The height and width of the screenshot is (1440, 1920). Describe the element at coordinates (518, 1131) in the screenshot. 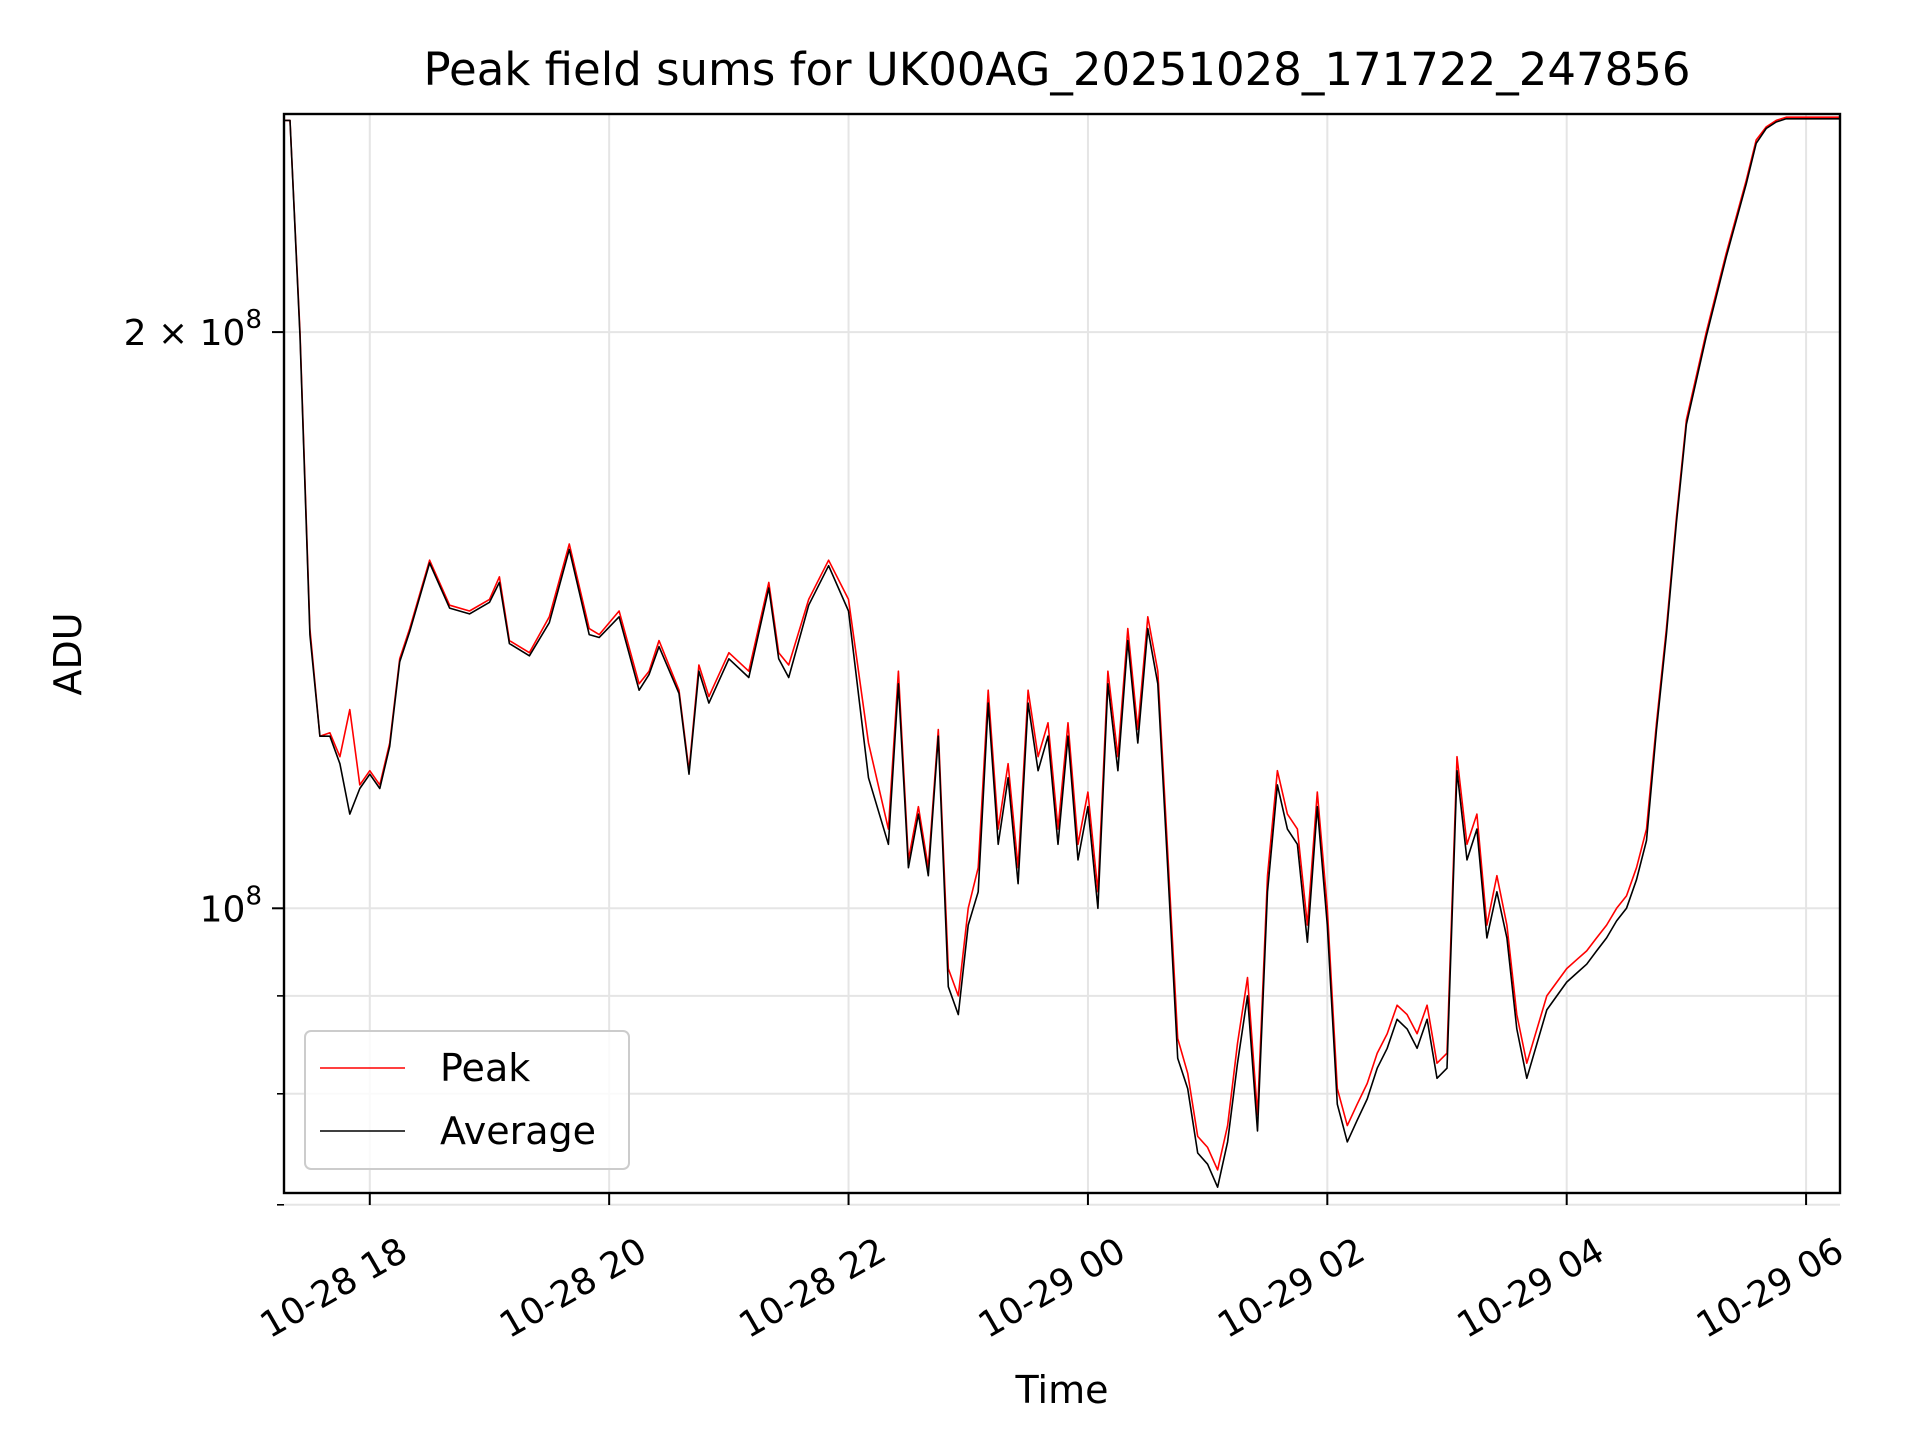

I see `legend-label-average: Average` at that location.